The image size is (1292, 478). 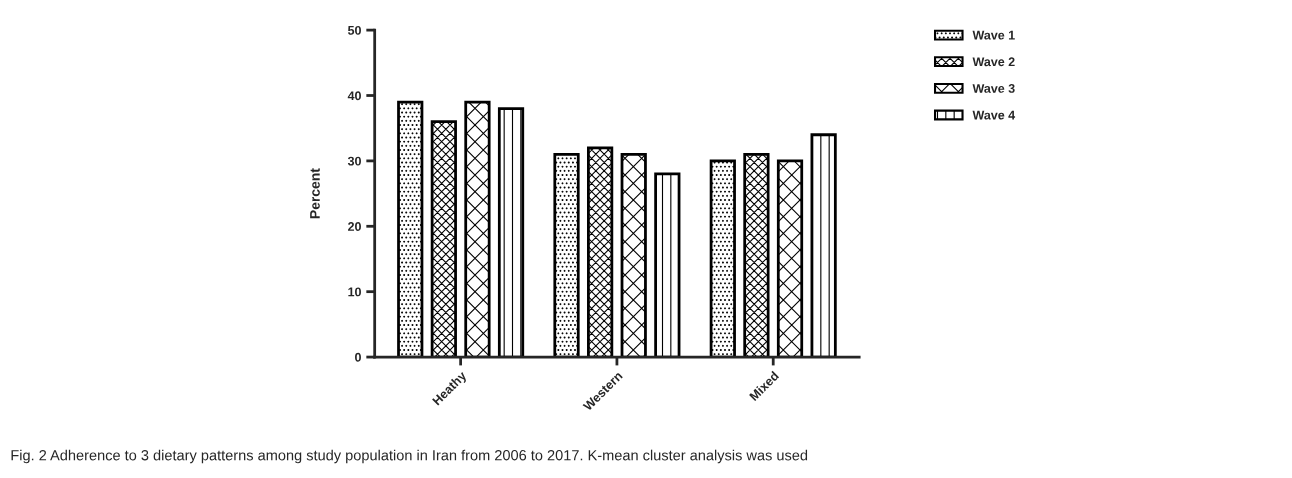 What do you see at coordinates (358, 357) in the screenshot?
I see `y-tick-label: 0` at bounding box center [358, 357].